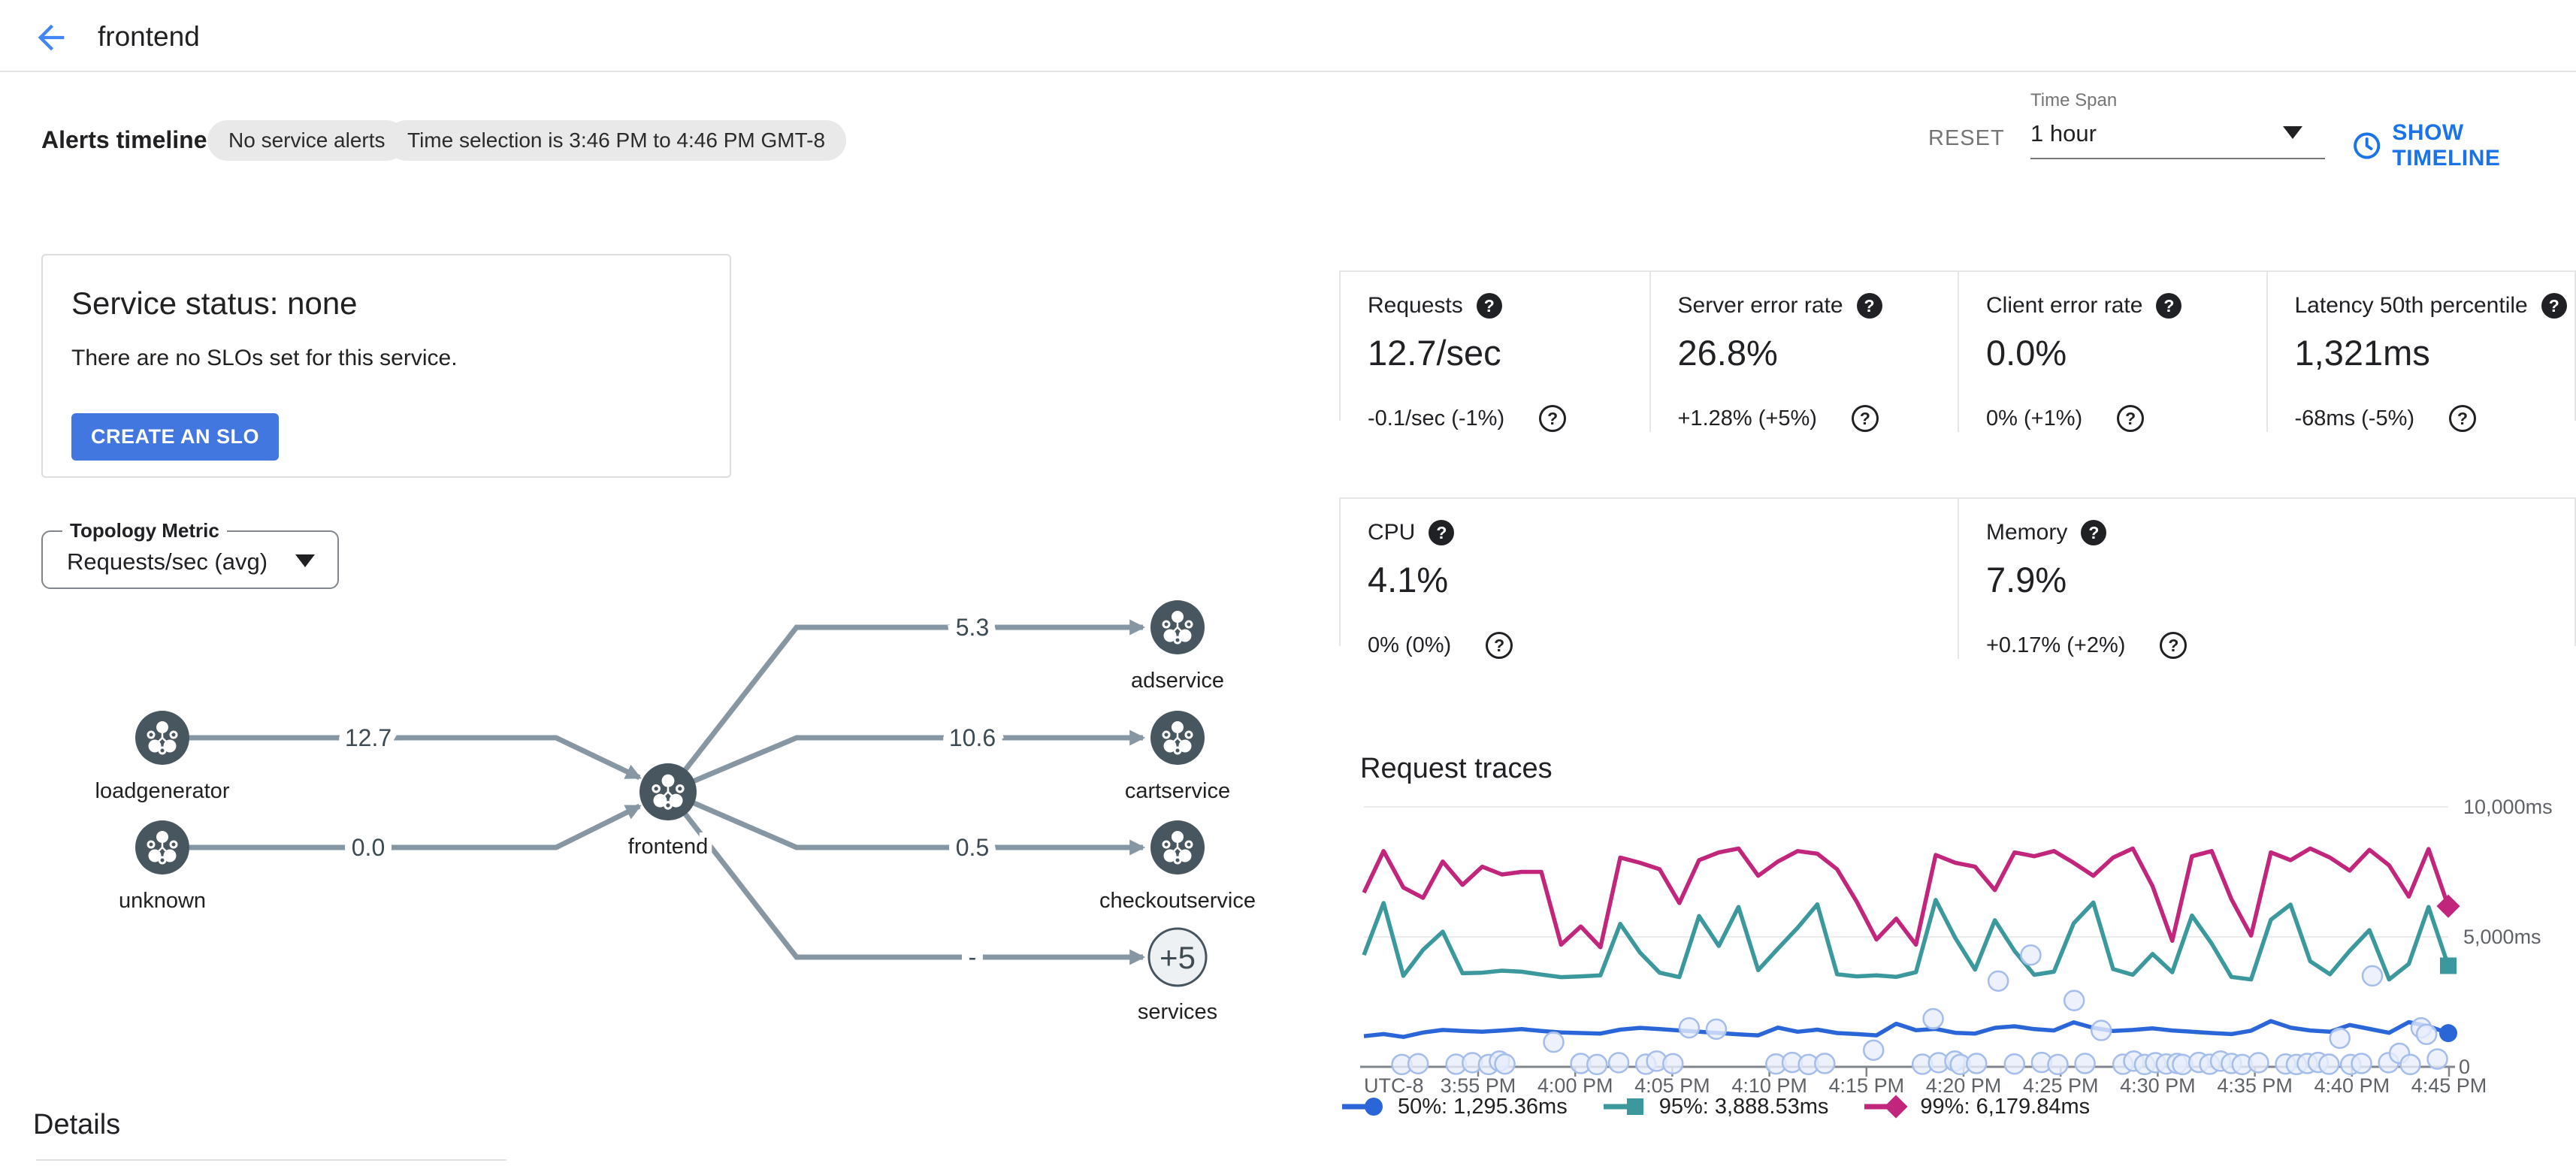  I want to click on create-slo-button: CREATE AN SLO, so click(176, 437).